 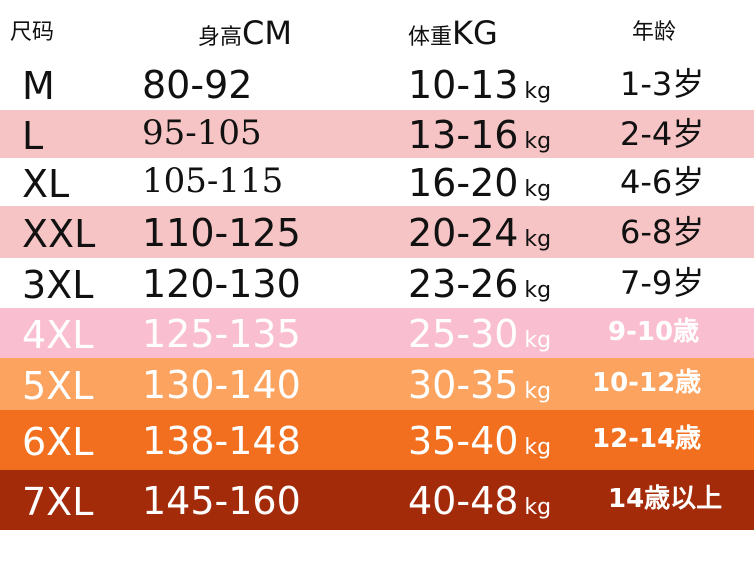 I want to click on age-cell: 12-14歳, so click(x=647, y=439).